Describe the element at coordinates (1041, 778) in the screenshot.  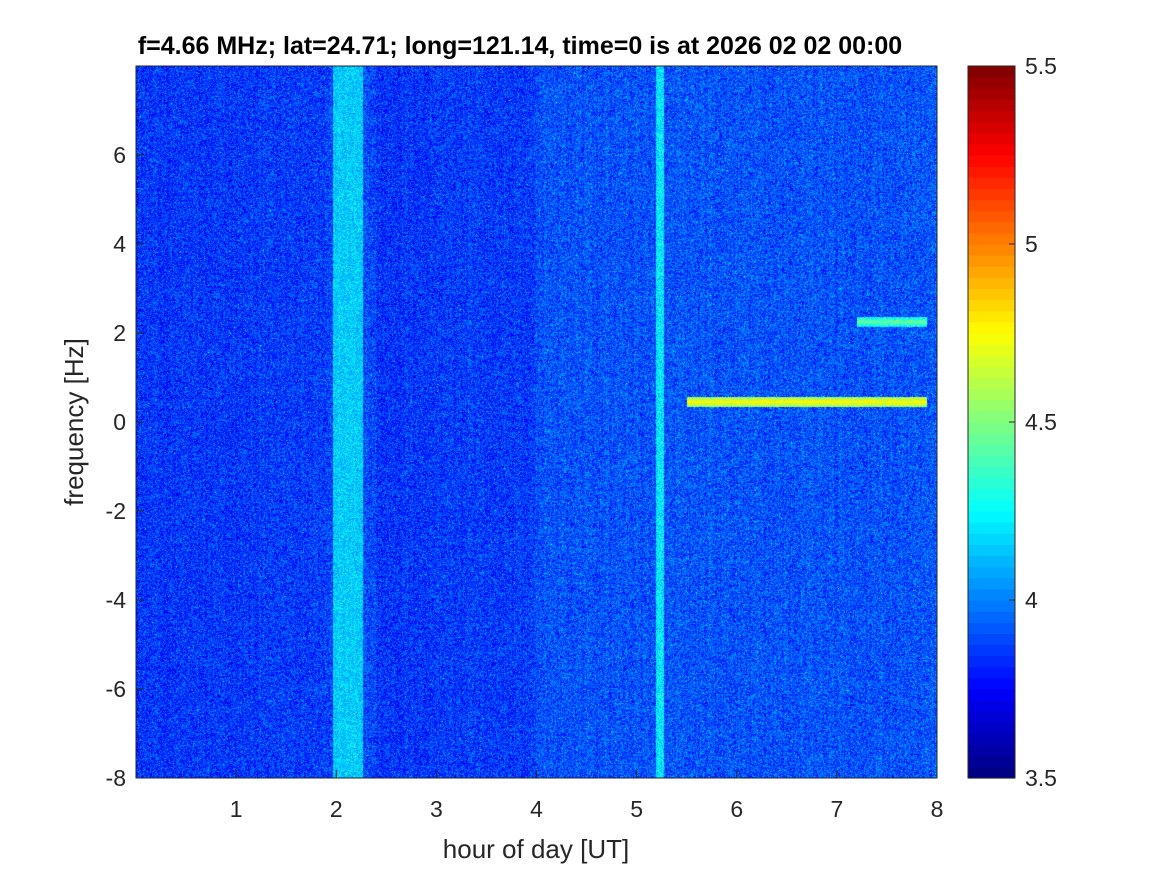
I see `colorbar-tick-label: 3.5` at that location.